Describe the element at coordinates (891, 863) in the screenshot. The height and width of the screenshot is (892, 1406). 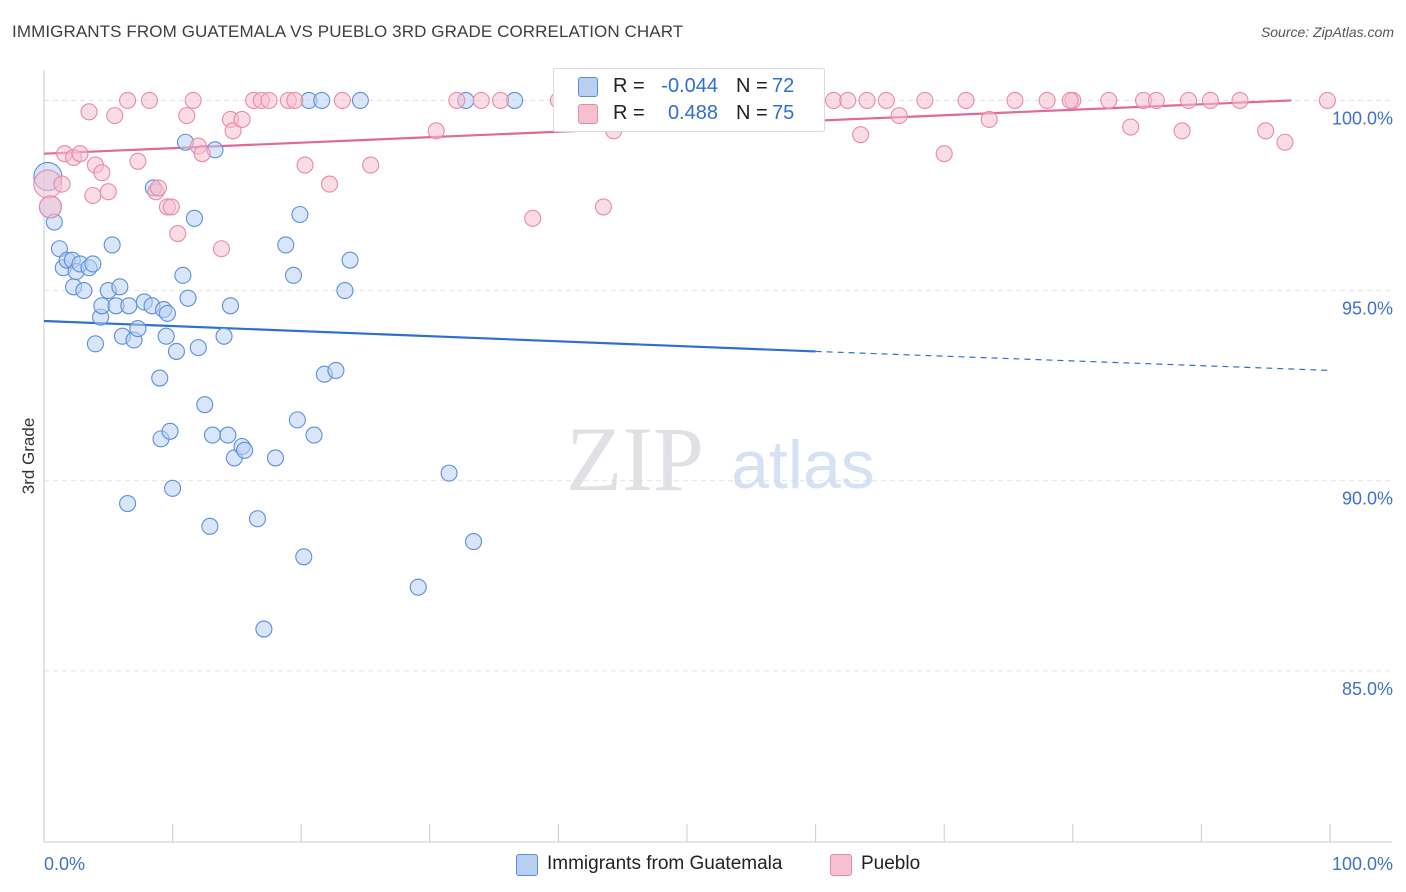
I see `legend-label: Pueblo` at that location.